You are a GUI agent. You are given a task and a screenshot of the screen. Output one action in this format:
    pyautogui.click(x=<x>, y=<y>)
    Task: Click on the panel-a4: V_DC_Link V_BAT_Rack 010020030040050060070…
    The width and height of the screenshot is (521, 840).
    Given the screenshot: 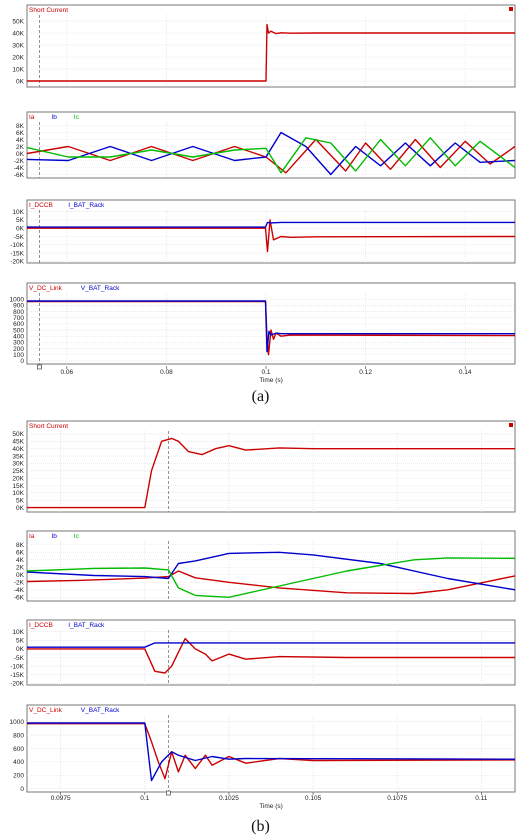 What is the action you would take?
    pyautogui.click(x=263, y=323)
    